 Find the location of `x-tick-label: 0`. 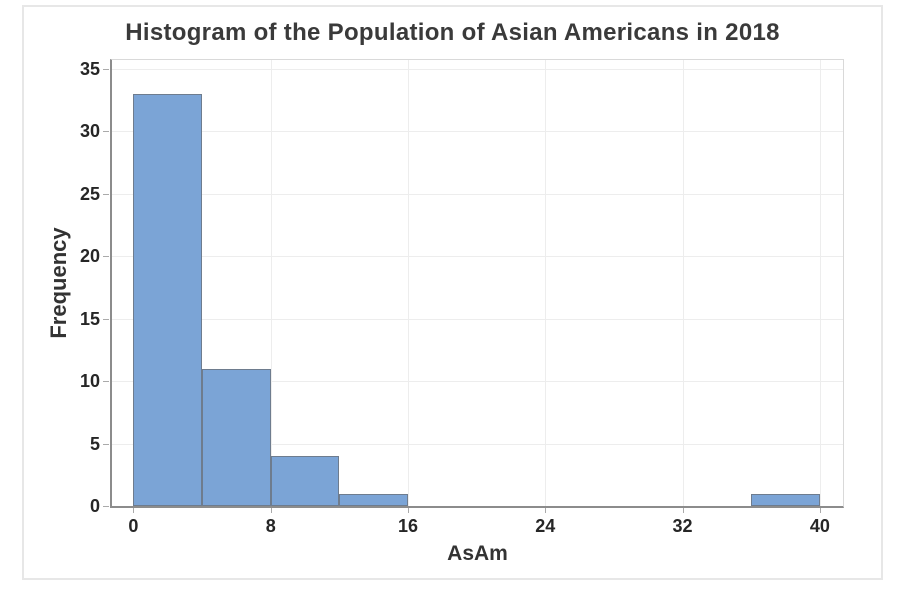

x-tick-label: 0 is located at coordinates (133, 526).